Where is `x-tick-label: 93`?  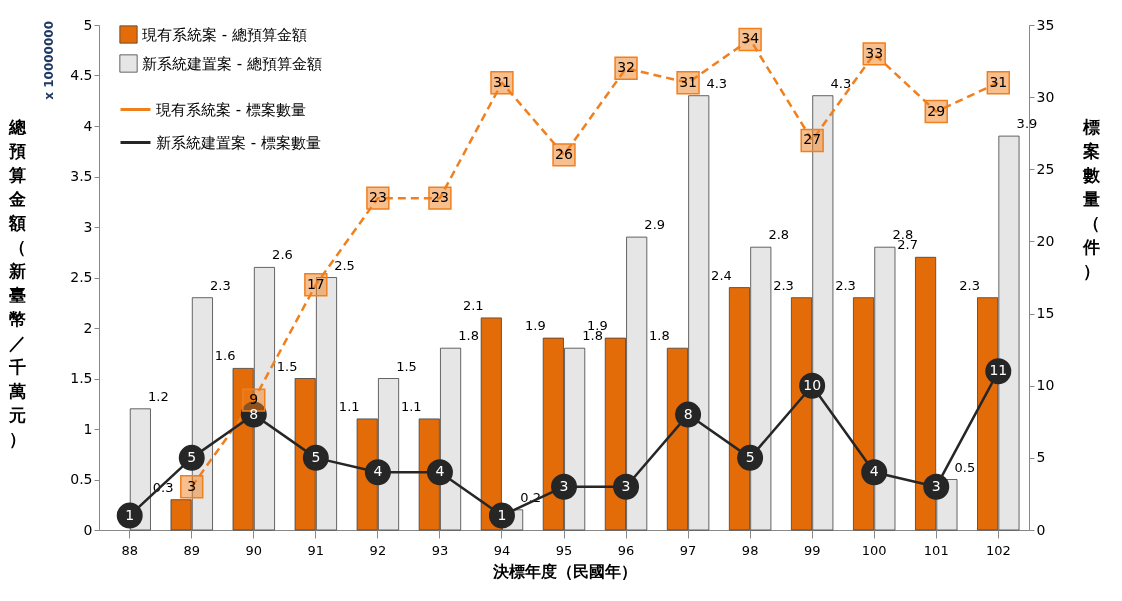 x-tick-label: 93 is located at coordinates (440, 550).